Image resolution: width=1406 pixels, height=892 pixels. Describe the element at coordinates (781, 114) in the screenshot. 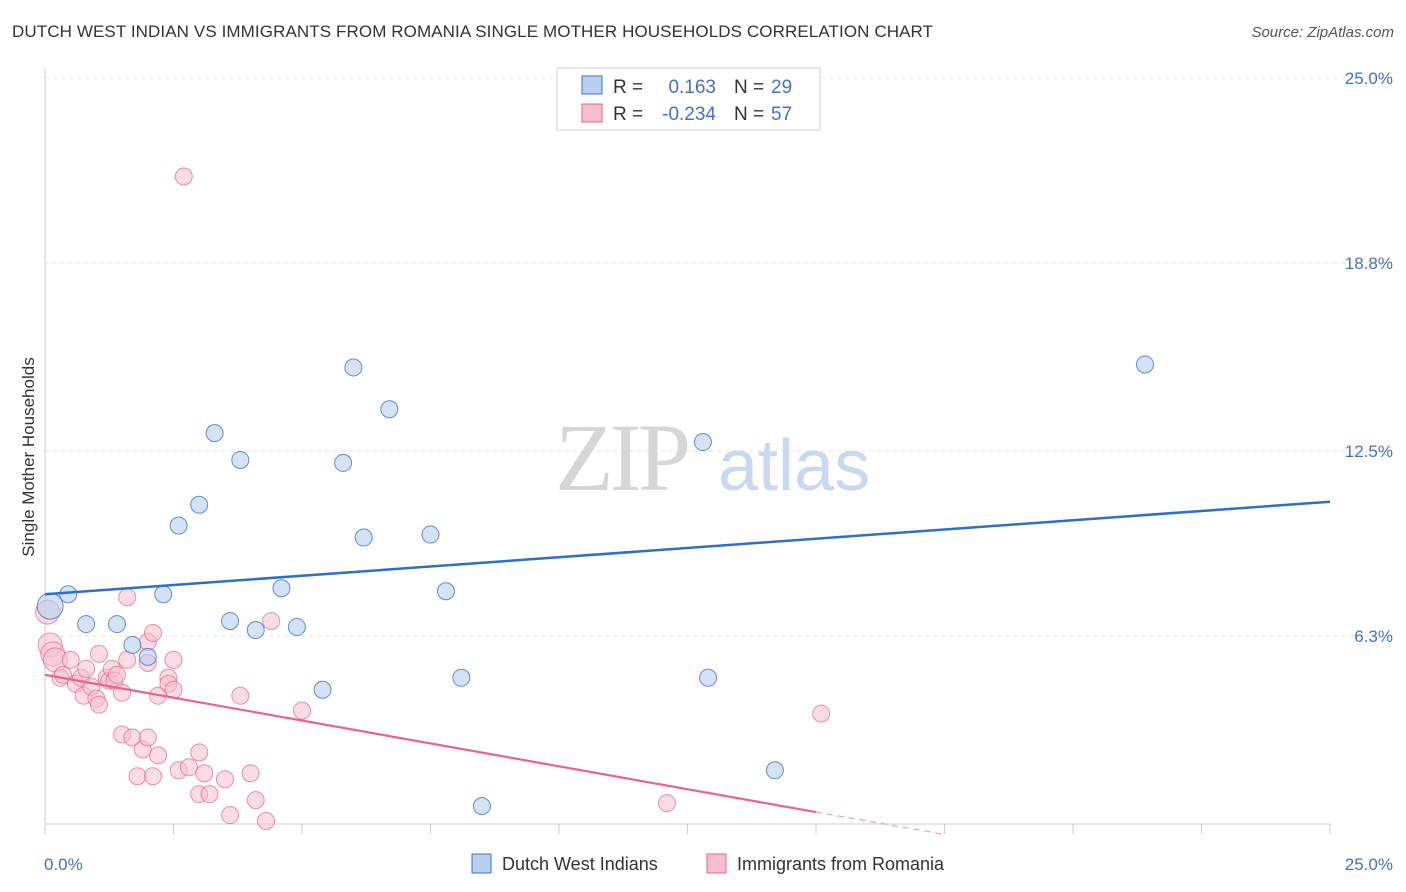

I see `legend-n-value-2: 57` at that location.